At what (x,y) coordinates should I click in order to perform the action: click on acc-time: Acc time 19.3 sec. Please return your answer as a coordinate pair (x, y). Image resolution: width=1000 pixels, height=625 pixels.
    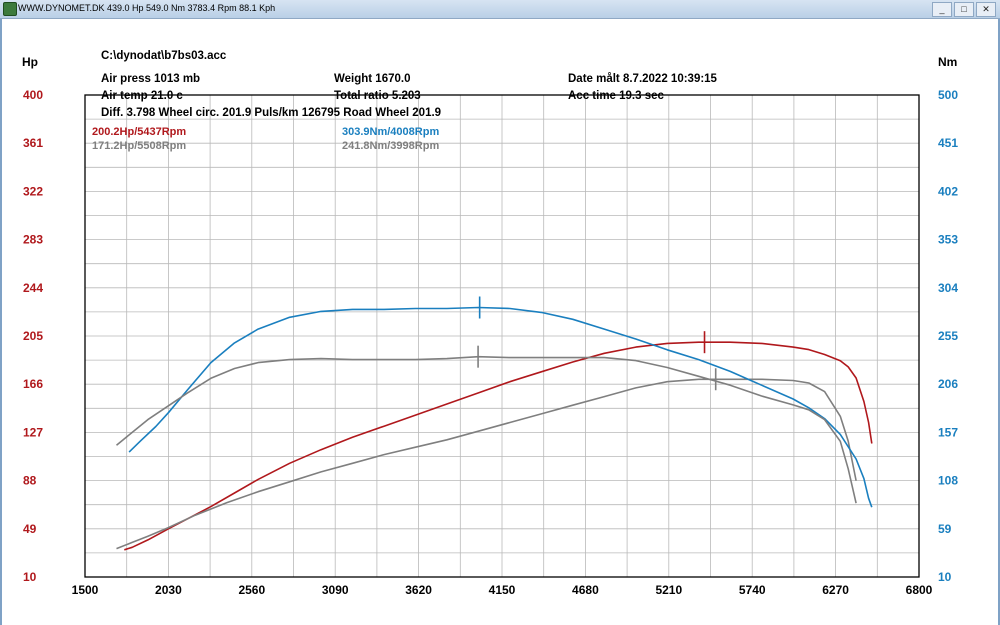
    Looking at the image, I should click on (616, 96).